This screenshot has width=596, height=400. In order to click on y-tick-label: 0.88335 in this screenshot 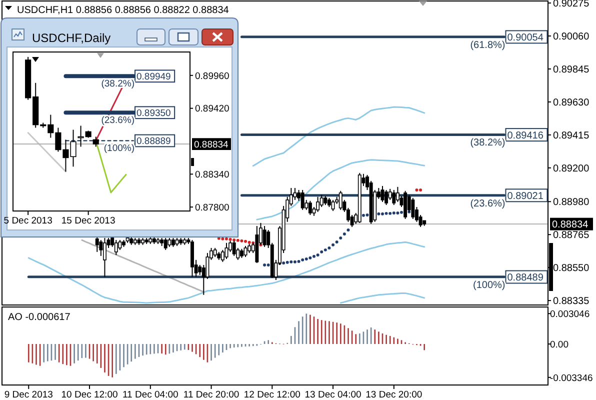, I will do `click(571, 302)`.